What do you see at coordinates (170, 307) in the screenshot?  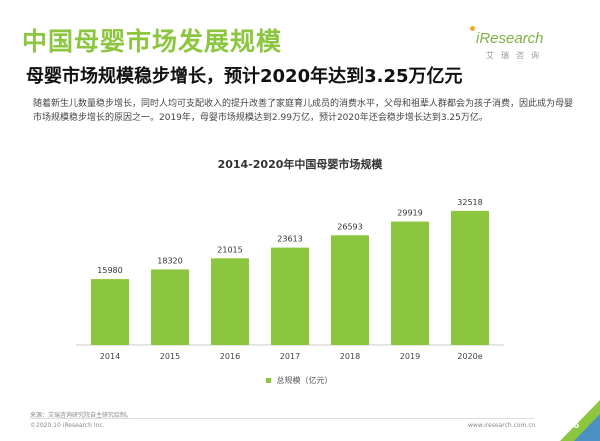 I see `bar-2015` at bounding box center [170, 307].